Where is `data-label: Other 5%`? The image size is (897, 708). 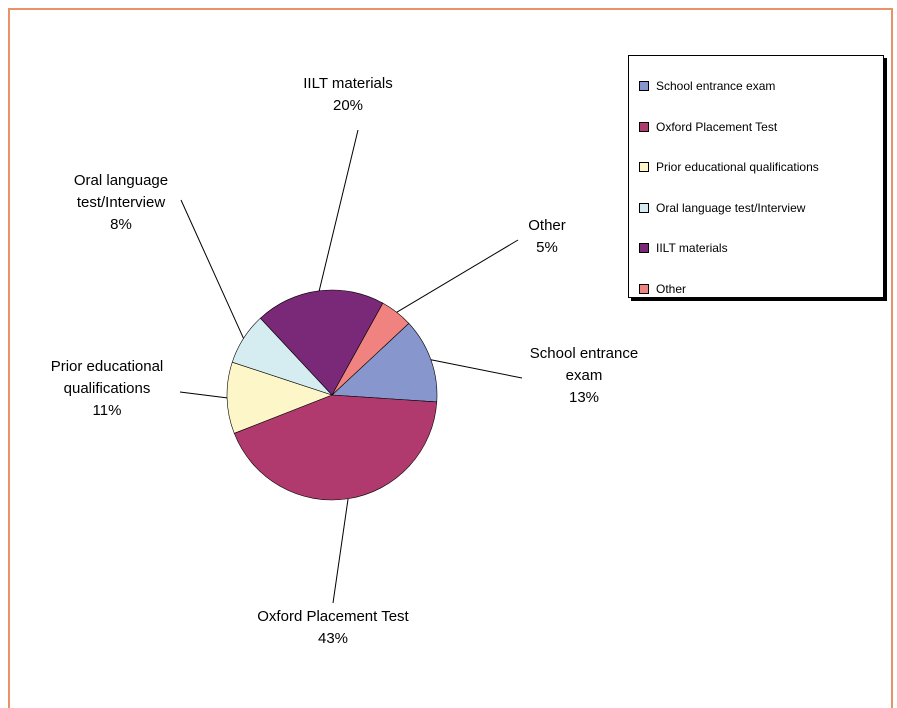 data-label: Other 5% is located at coordinates (547, 237).